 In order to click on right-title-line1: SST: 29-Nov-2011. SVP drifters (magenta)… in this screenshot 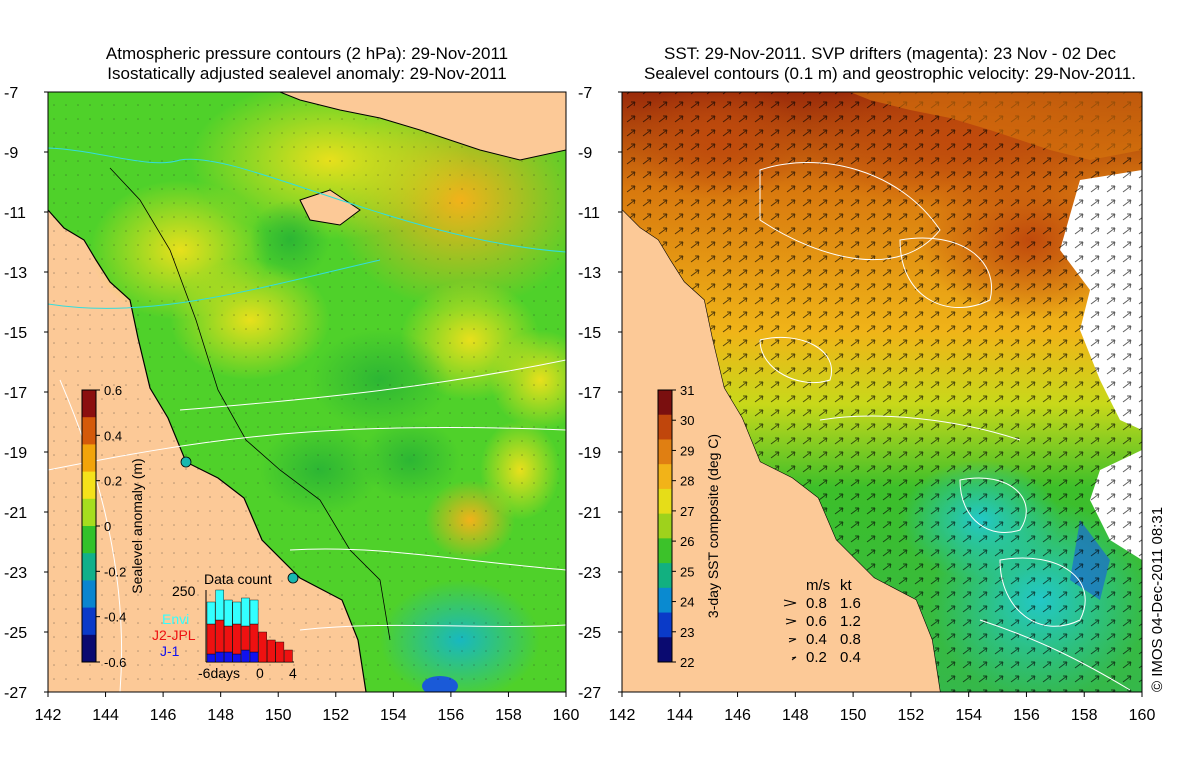, I will do `click(890, 53)`.